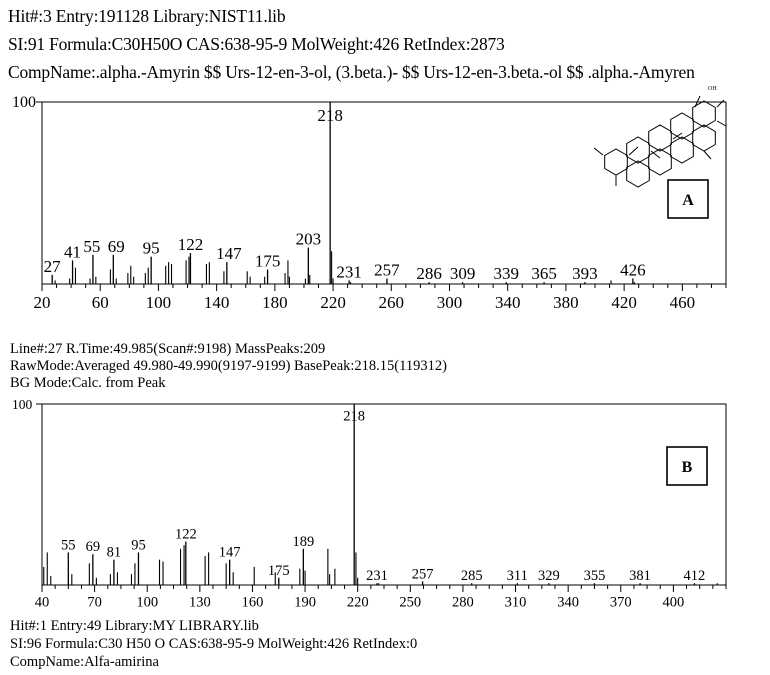 The width and height of the screenshot is (770, 675). Describe the element at coordinates (463, 273) in the screenshot. I see `peak-label: 309` at that location.